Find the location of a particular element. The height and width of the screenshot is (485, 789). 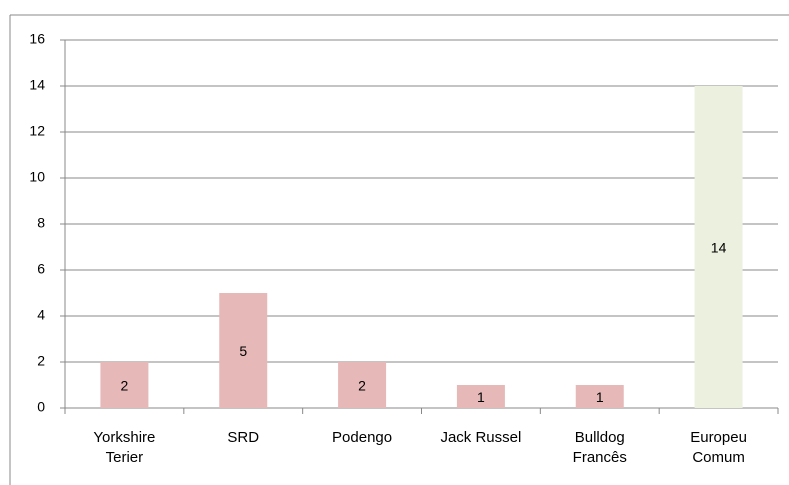

x-tick-label: SRD is located at coordinates (243, 437).